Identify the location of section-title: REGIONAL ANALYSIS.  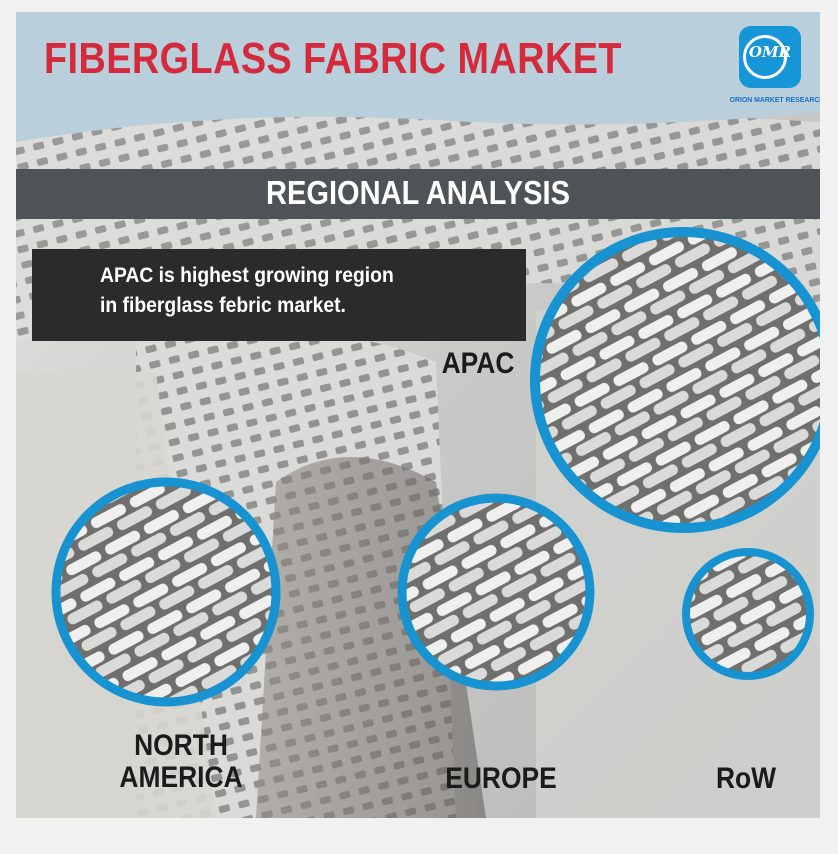
(418, 192).